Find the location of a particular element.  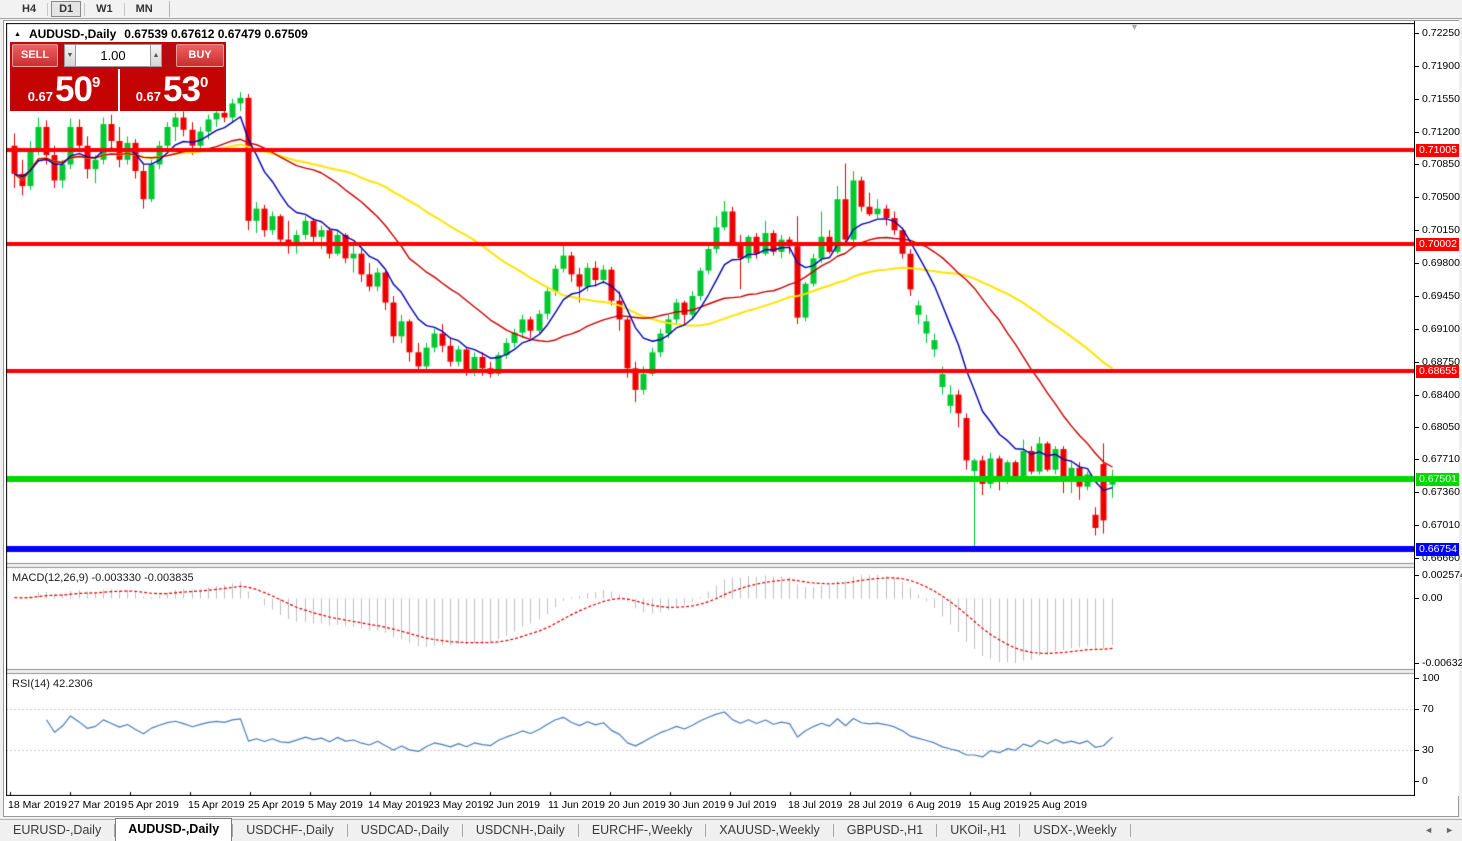

buy-button: BUY is located at coordinates (200, 55).